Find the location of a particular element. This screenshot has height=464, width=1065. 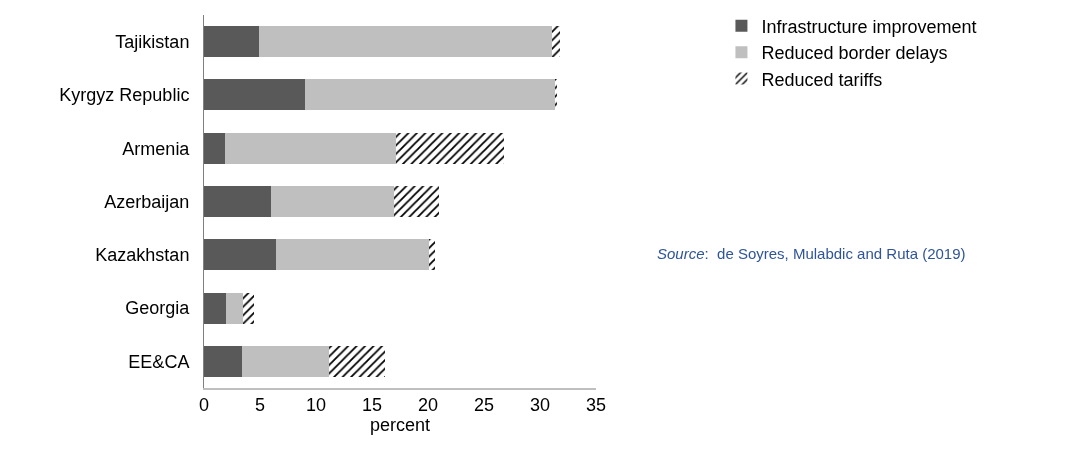

x-axis-title: percent is located at coordinates (400, 425).